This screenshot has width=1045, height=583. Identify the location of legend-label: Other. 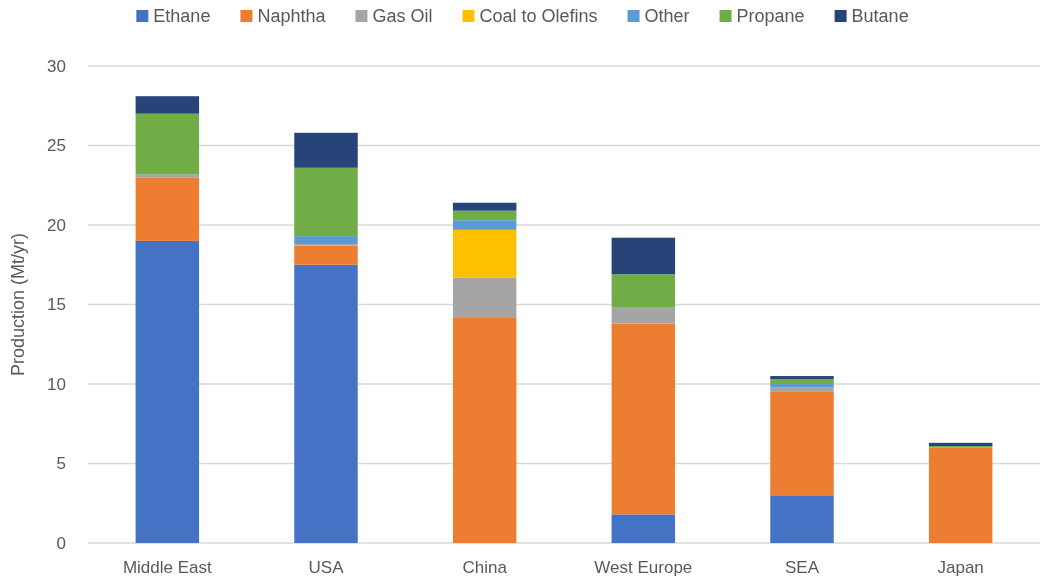
(667, 16).